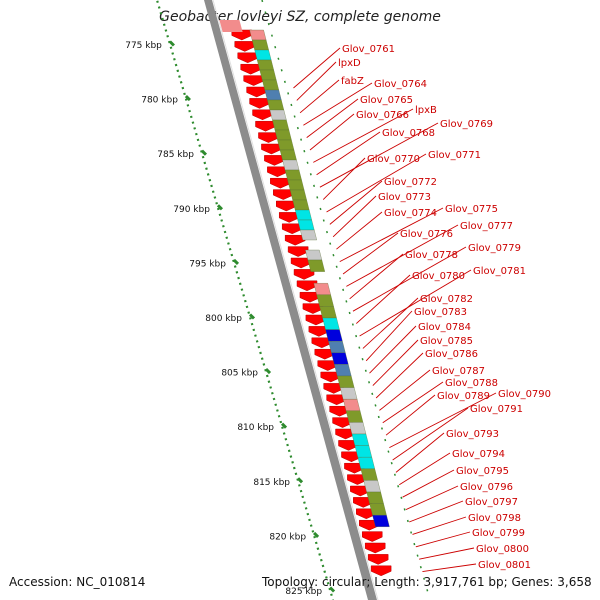 This screenshot has width=600, height=600. I want to click on gene-label: Glov_0797, so click(491, 502).